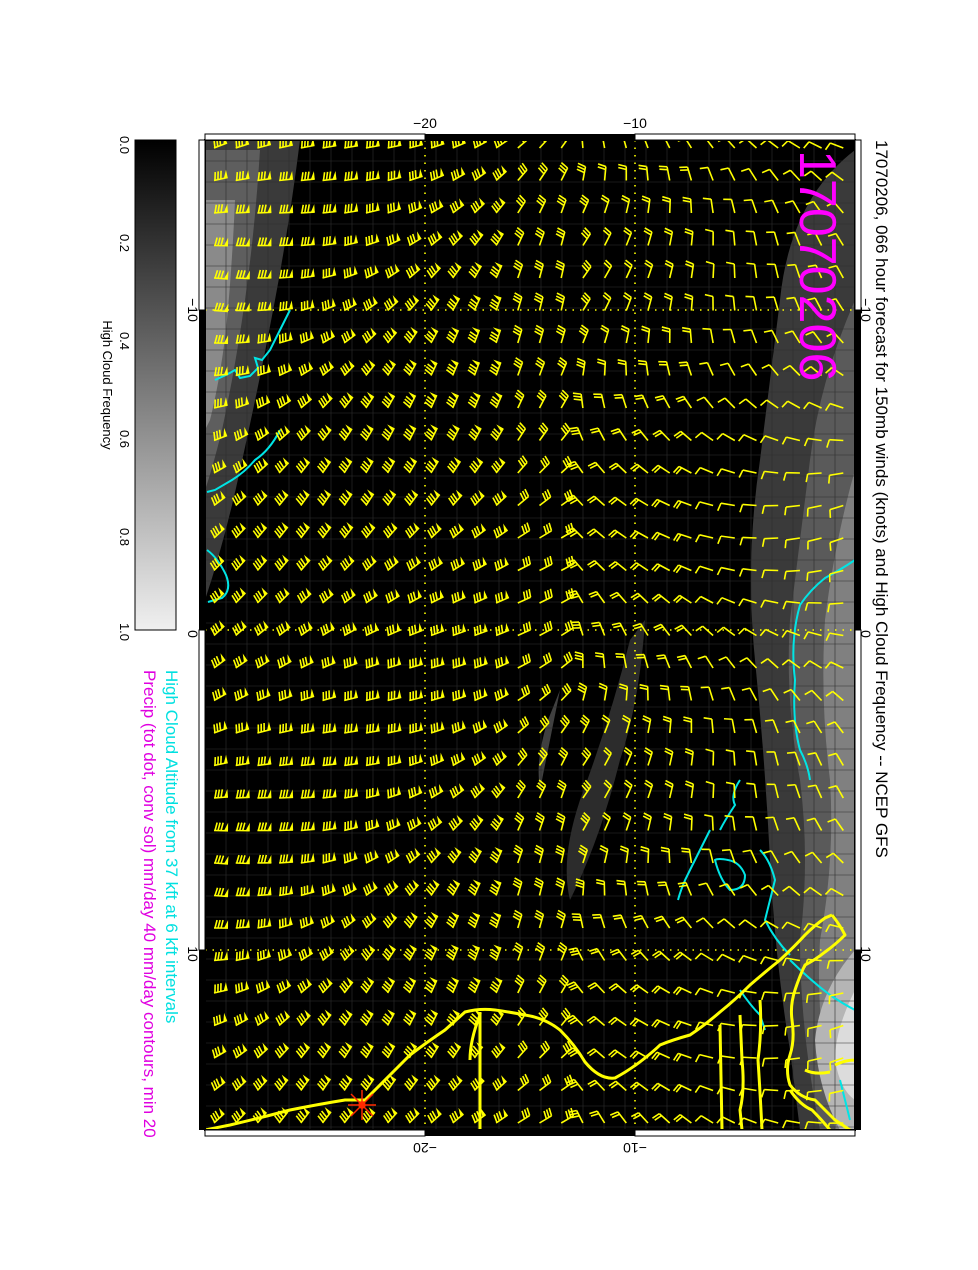 This screenshot has height=1270, width=978. I want to click on frame-bar-left-mid, so click(202, 470).